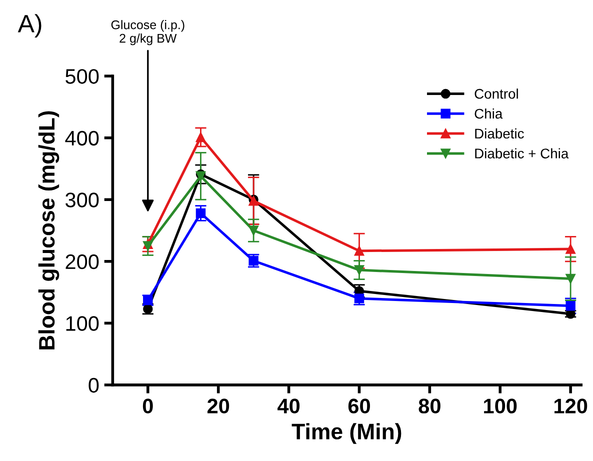 This screenshot has height=461, width=593. I want to click on y-tick-label: 200, so click(82, 262).